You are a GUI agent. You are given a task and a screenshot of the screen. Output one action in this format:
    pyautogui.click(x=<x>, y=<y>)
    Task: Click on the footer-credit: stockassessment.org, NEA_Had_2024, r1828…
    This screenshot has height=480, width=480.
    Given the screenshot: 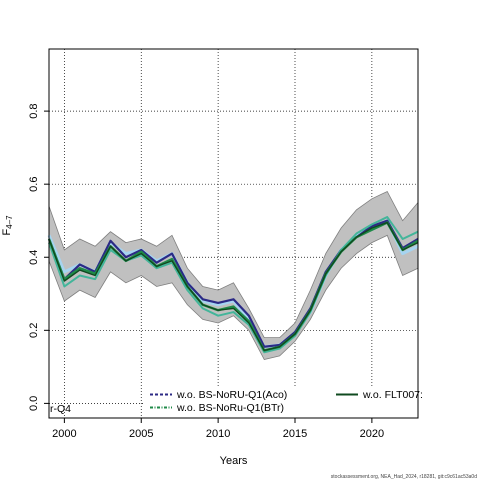 What is the action you would take?
    pyautogui.click(x=404, y=477)
    